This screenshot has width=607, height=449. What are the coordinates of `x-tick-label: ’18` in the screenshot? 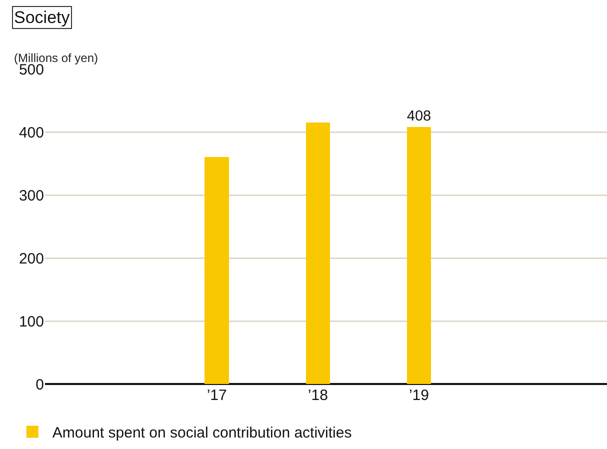 It's located at (318, 395).